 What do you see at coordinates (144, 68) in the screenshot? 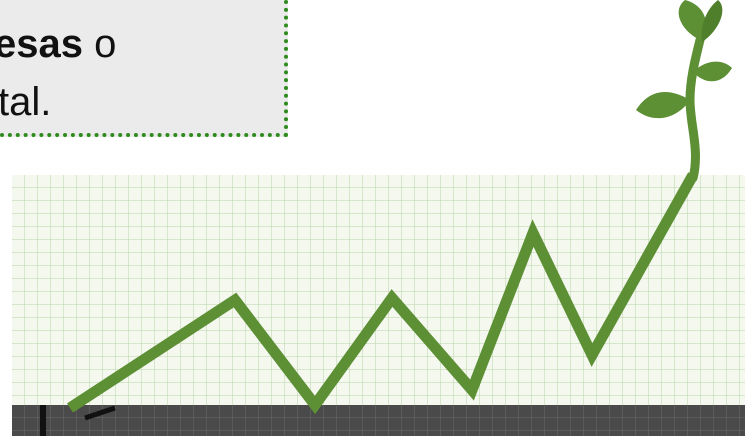
I see `text-box: esas o tal.` at bounding box center [144, 68].